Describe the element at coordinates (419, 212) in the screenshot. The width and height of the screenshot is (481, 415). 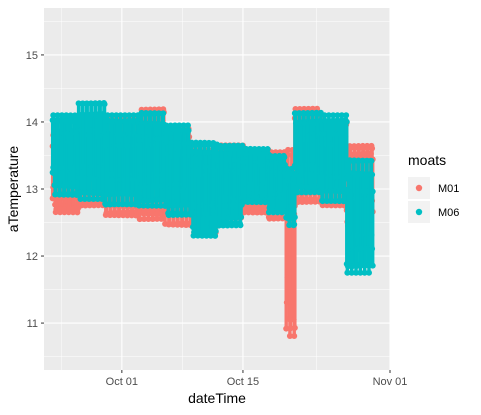
I see `legend-marker-M06` at that location.